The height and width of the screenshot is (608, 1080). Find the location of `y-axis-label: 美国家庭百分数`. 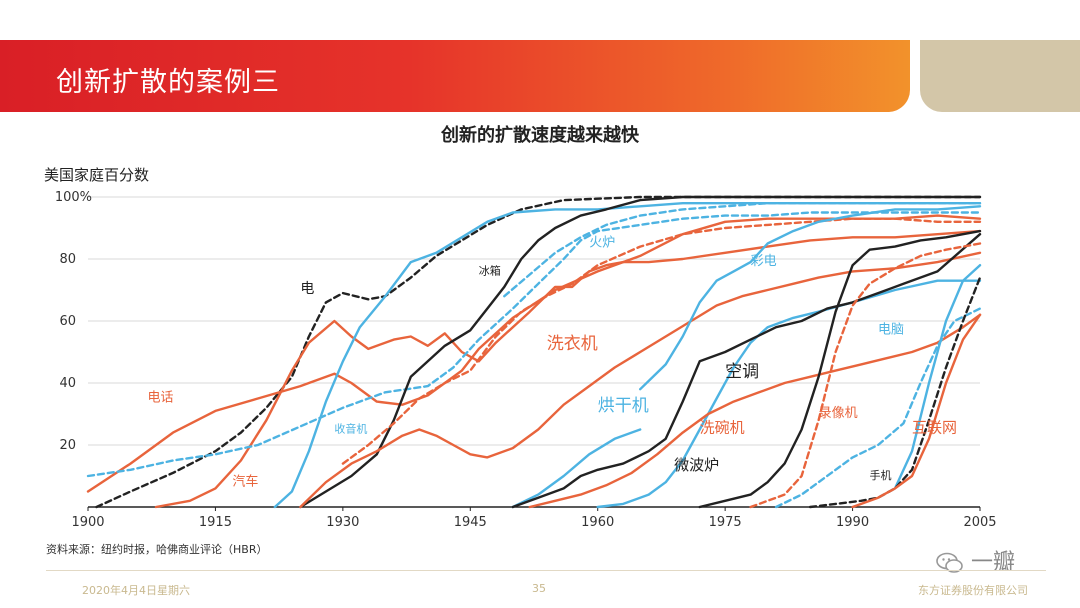

y-axis-label: 美国家庭百分数 is located at coordinates (96, 175).